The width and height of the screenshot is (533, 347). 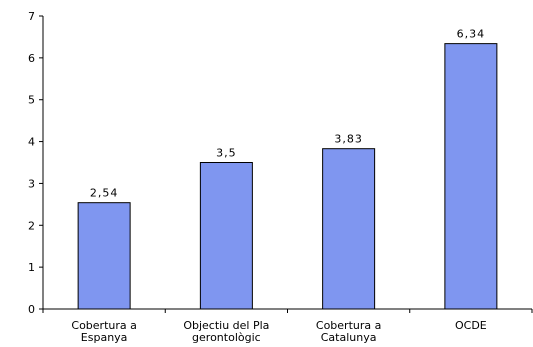 What do you see at coordinates (226, 337) in the screenshot?
I see `category-label: gerontològic` at bounding box center [226, 337].